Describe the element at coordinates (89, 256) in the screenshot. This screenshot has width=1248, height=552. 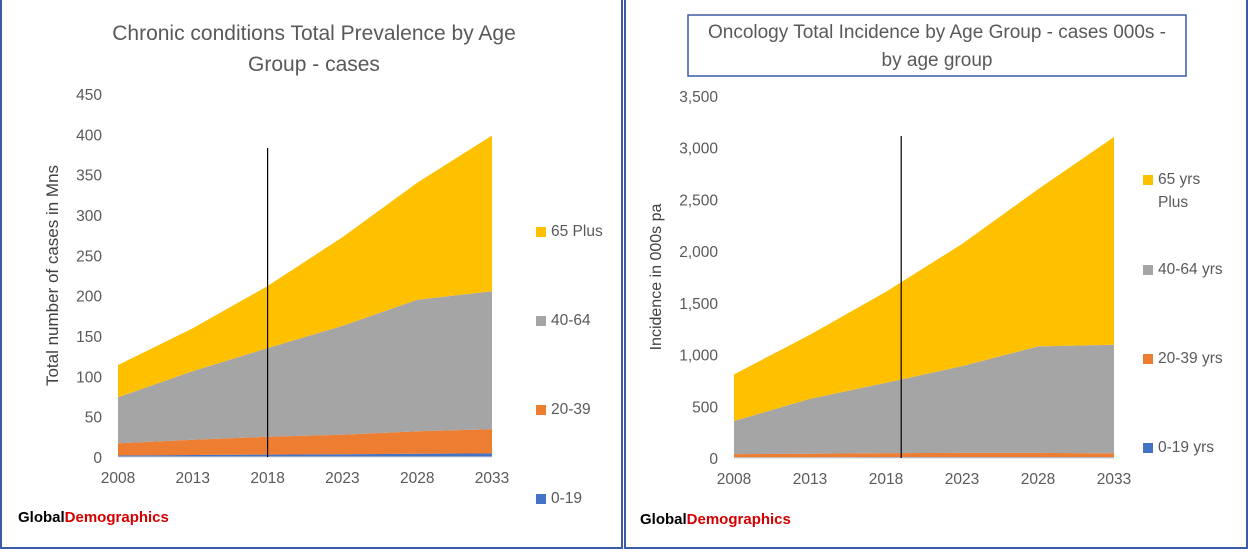
I see `y-tick-label: 250` at that location.